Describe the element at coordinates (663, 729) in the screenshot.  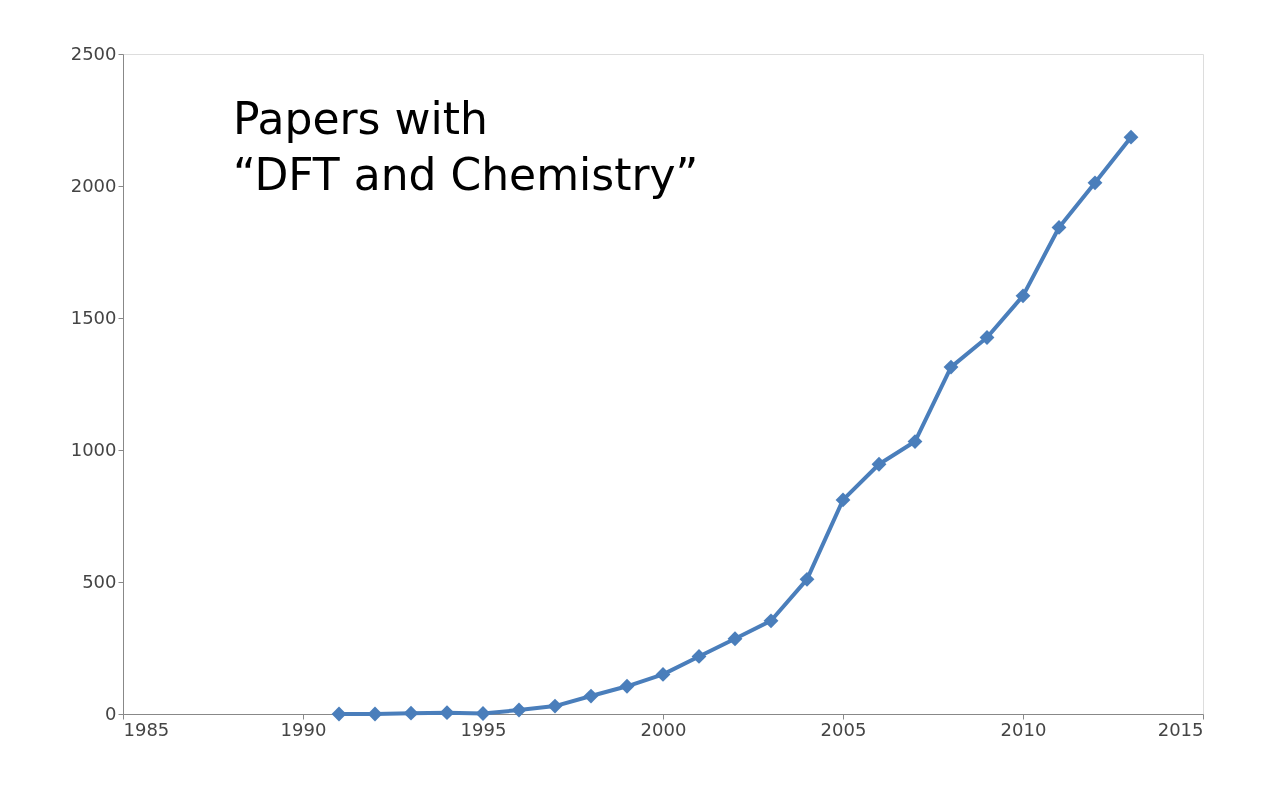
I see `x-tick-label: 2000` at that location.